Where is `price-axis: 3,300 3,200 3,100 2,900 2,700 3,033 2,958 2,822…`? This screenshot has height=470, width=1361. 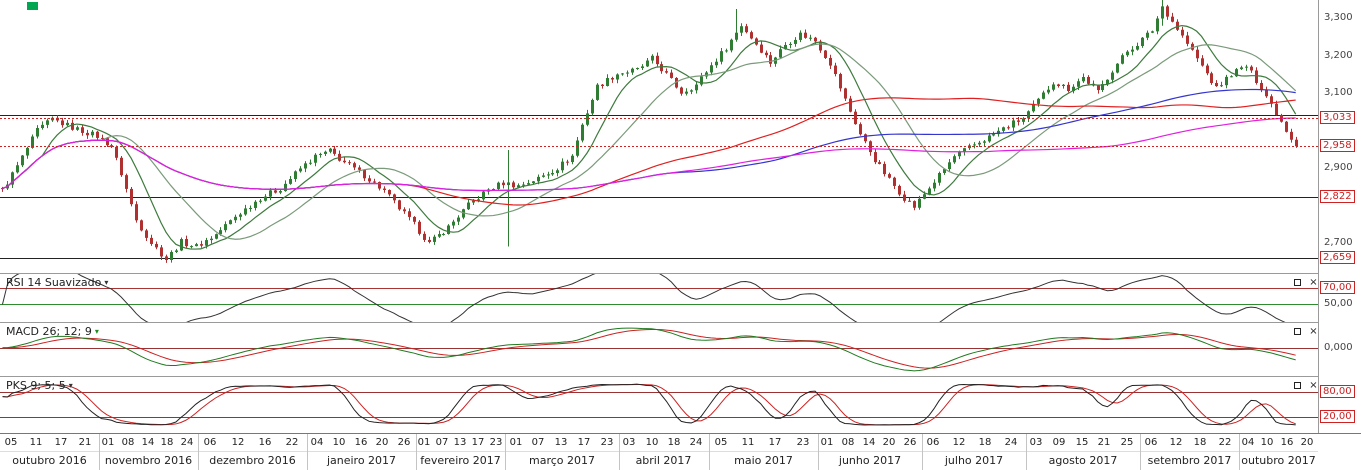
price-axis: 3,300 3,200 3,100 2,900 2,700 3,033 2,958 2,822… is located at coordinates (1339, 216).